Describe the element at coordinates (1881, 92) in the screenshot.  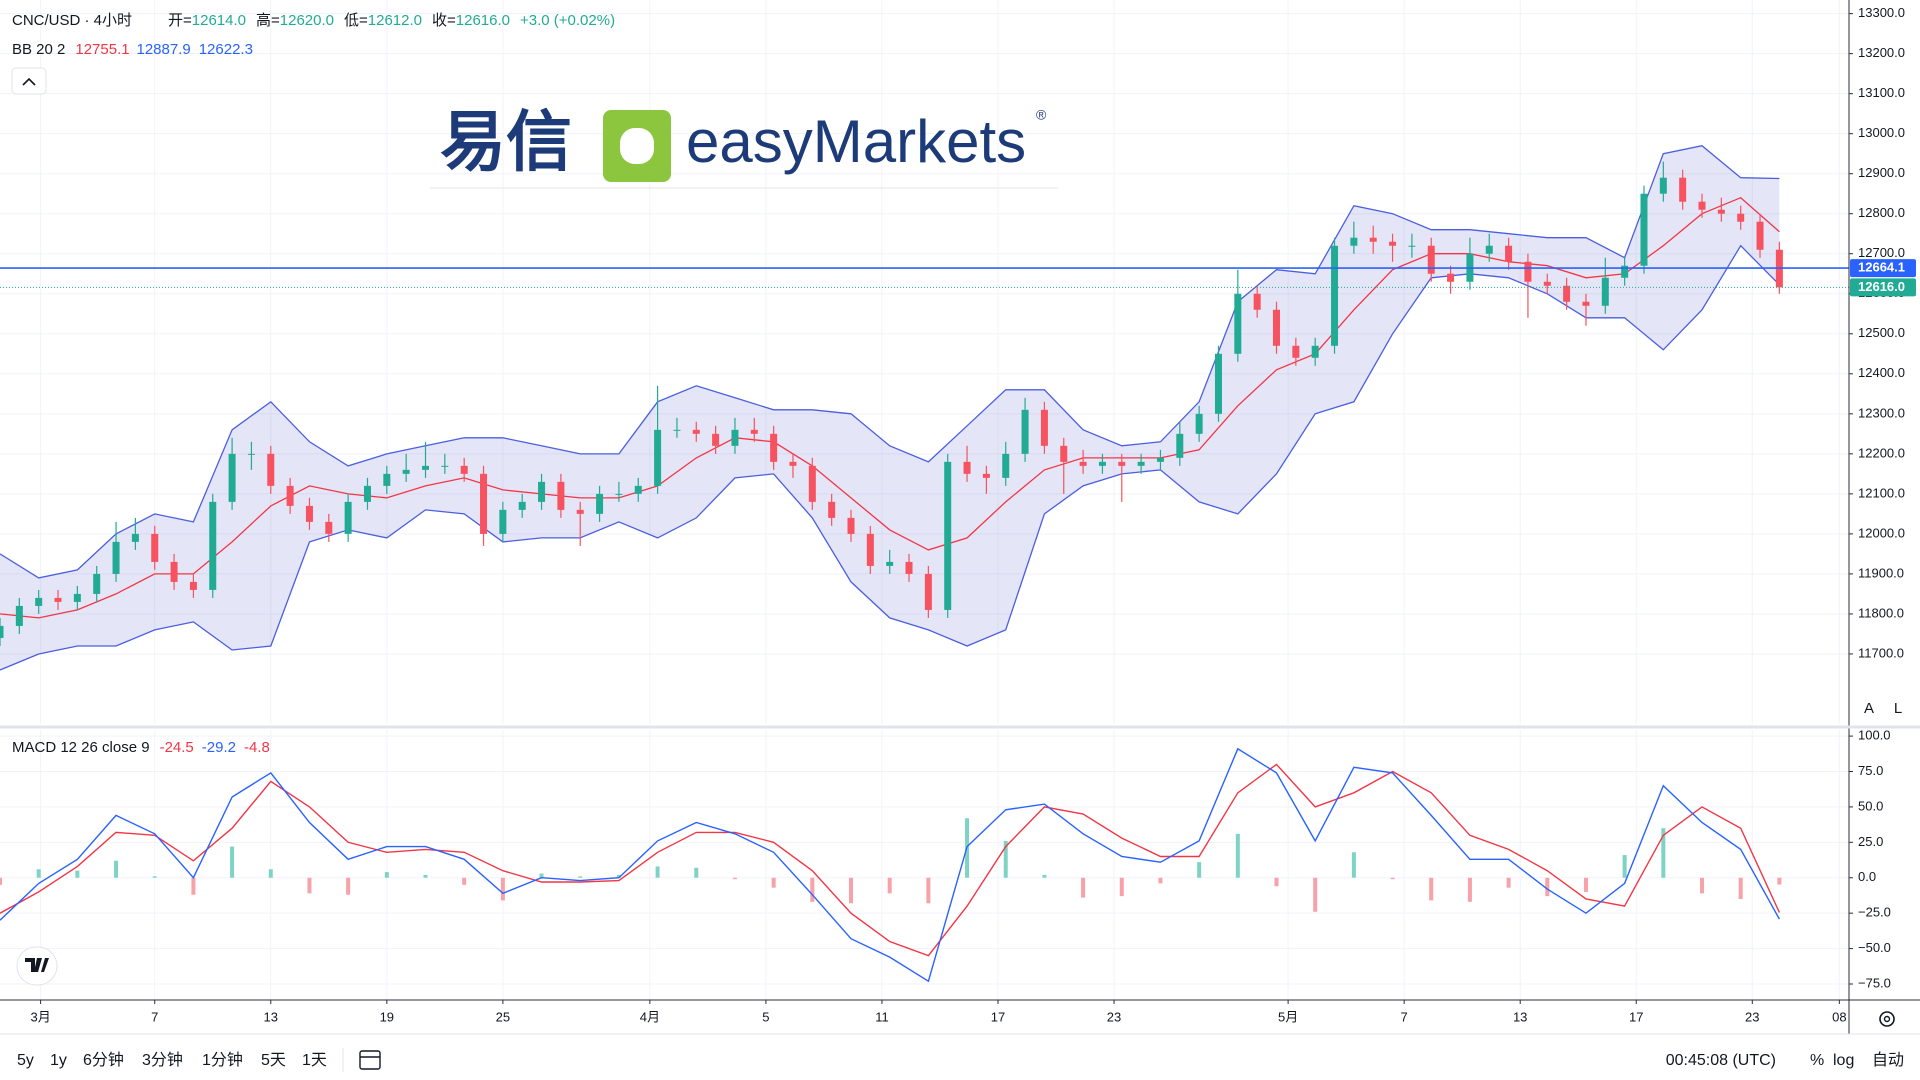
I see `y-tick-label: 13100.0` at that location.